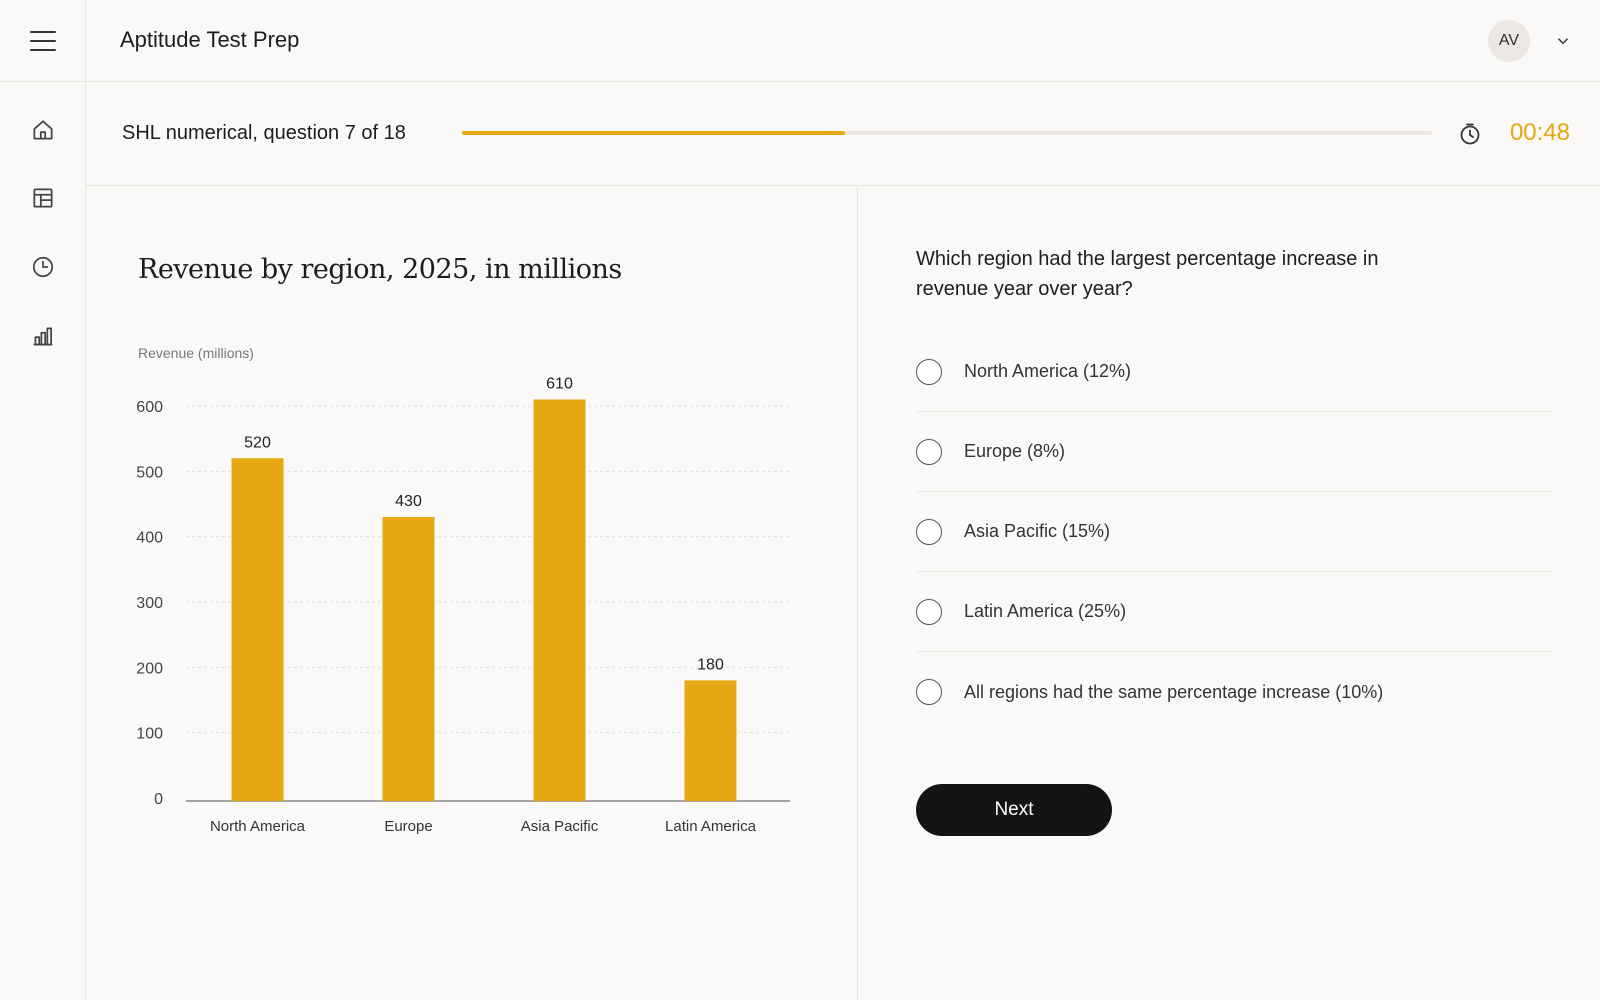  What do you see at coordinates (264, 133) in the screenshot?
I see `question-counter: SHL numerical, question 7 of 18` at bounding box center [264, 133].